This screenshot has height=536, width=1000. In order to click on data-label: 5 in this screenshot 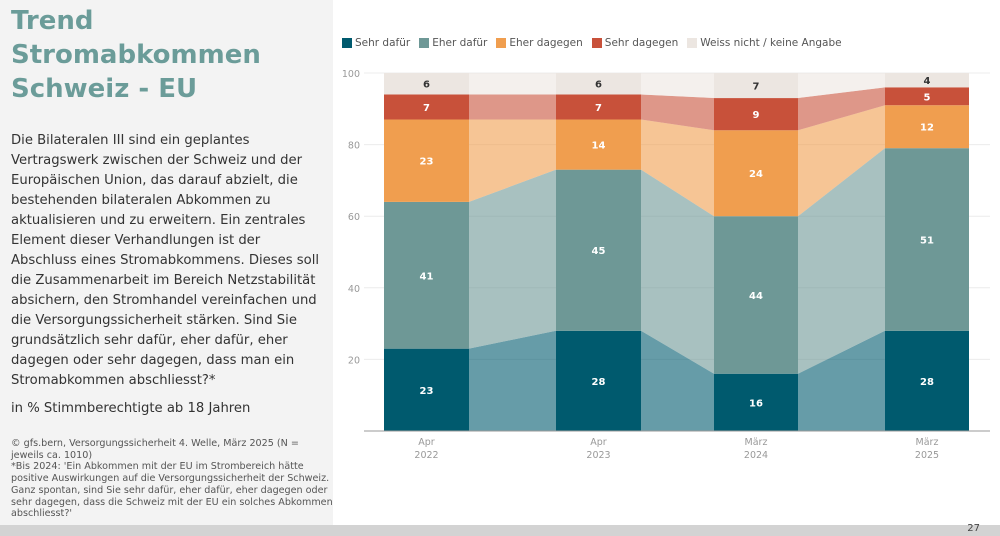, I will do `click(927, 97)`.